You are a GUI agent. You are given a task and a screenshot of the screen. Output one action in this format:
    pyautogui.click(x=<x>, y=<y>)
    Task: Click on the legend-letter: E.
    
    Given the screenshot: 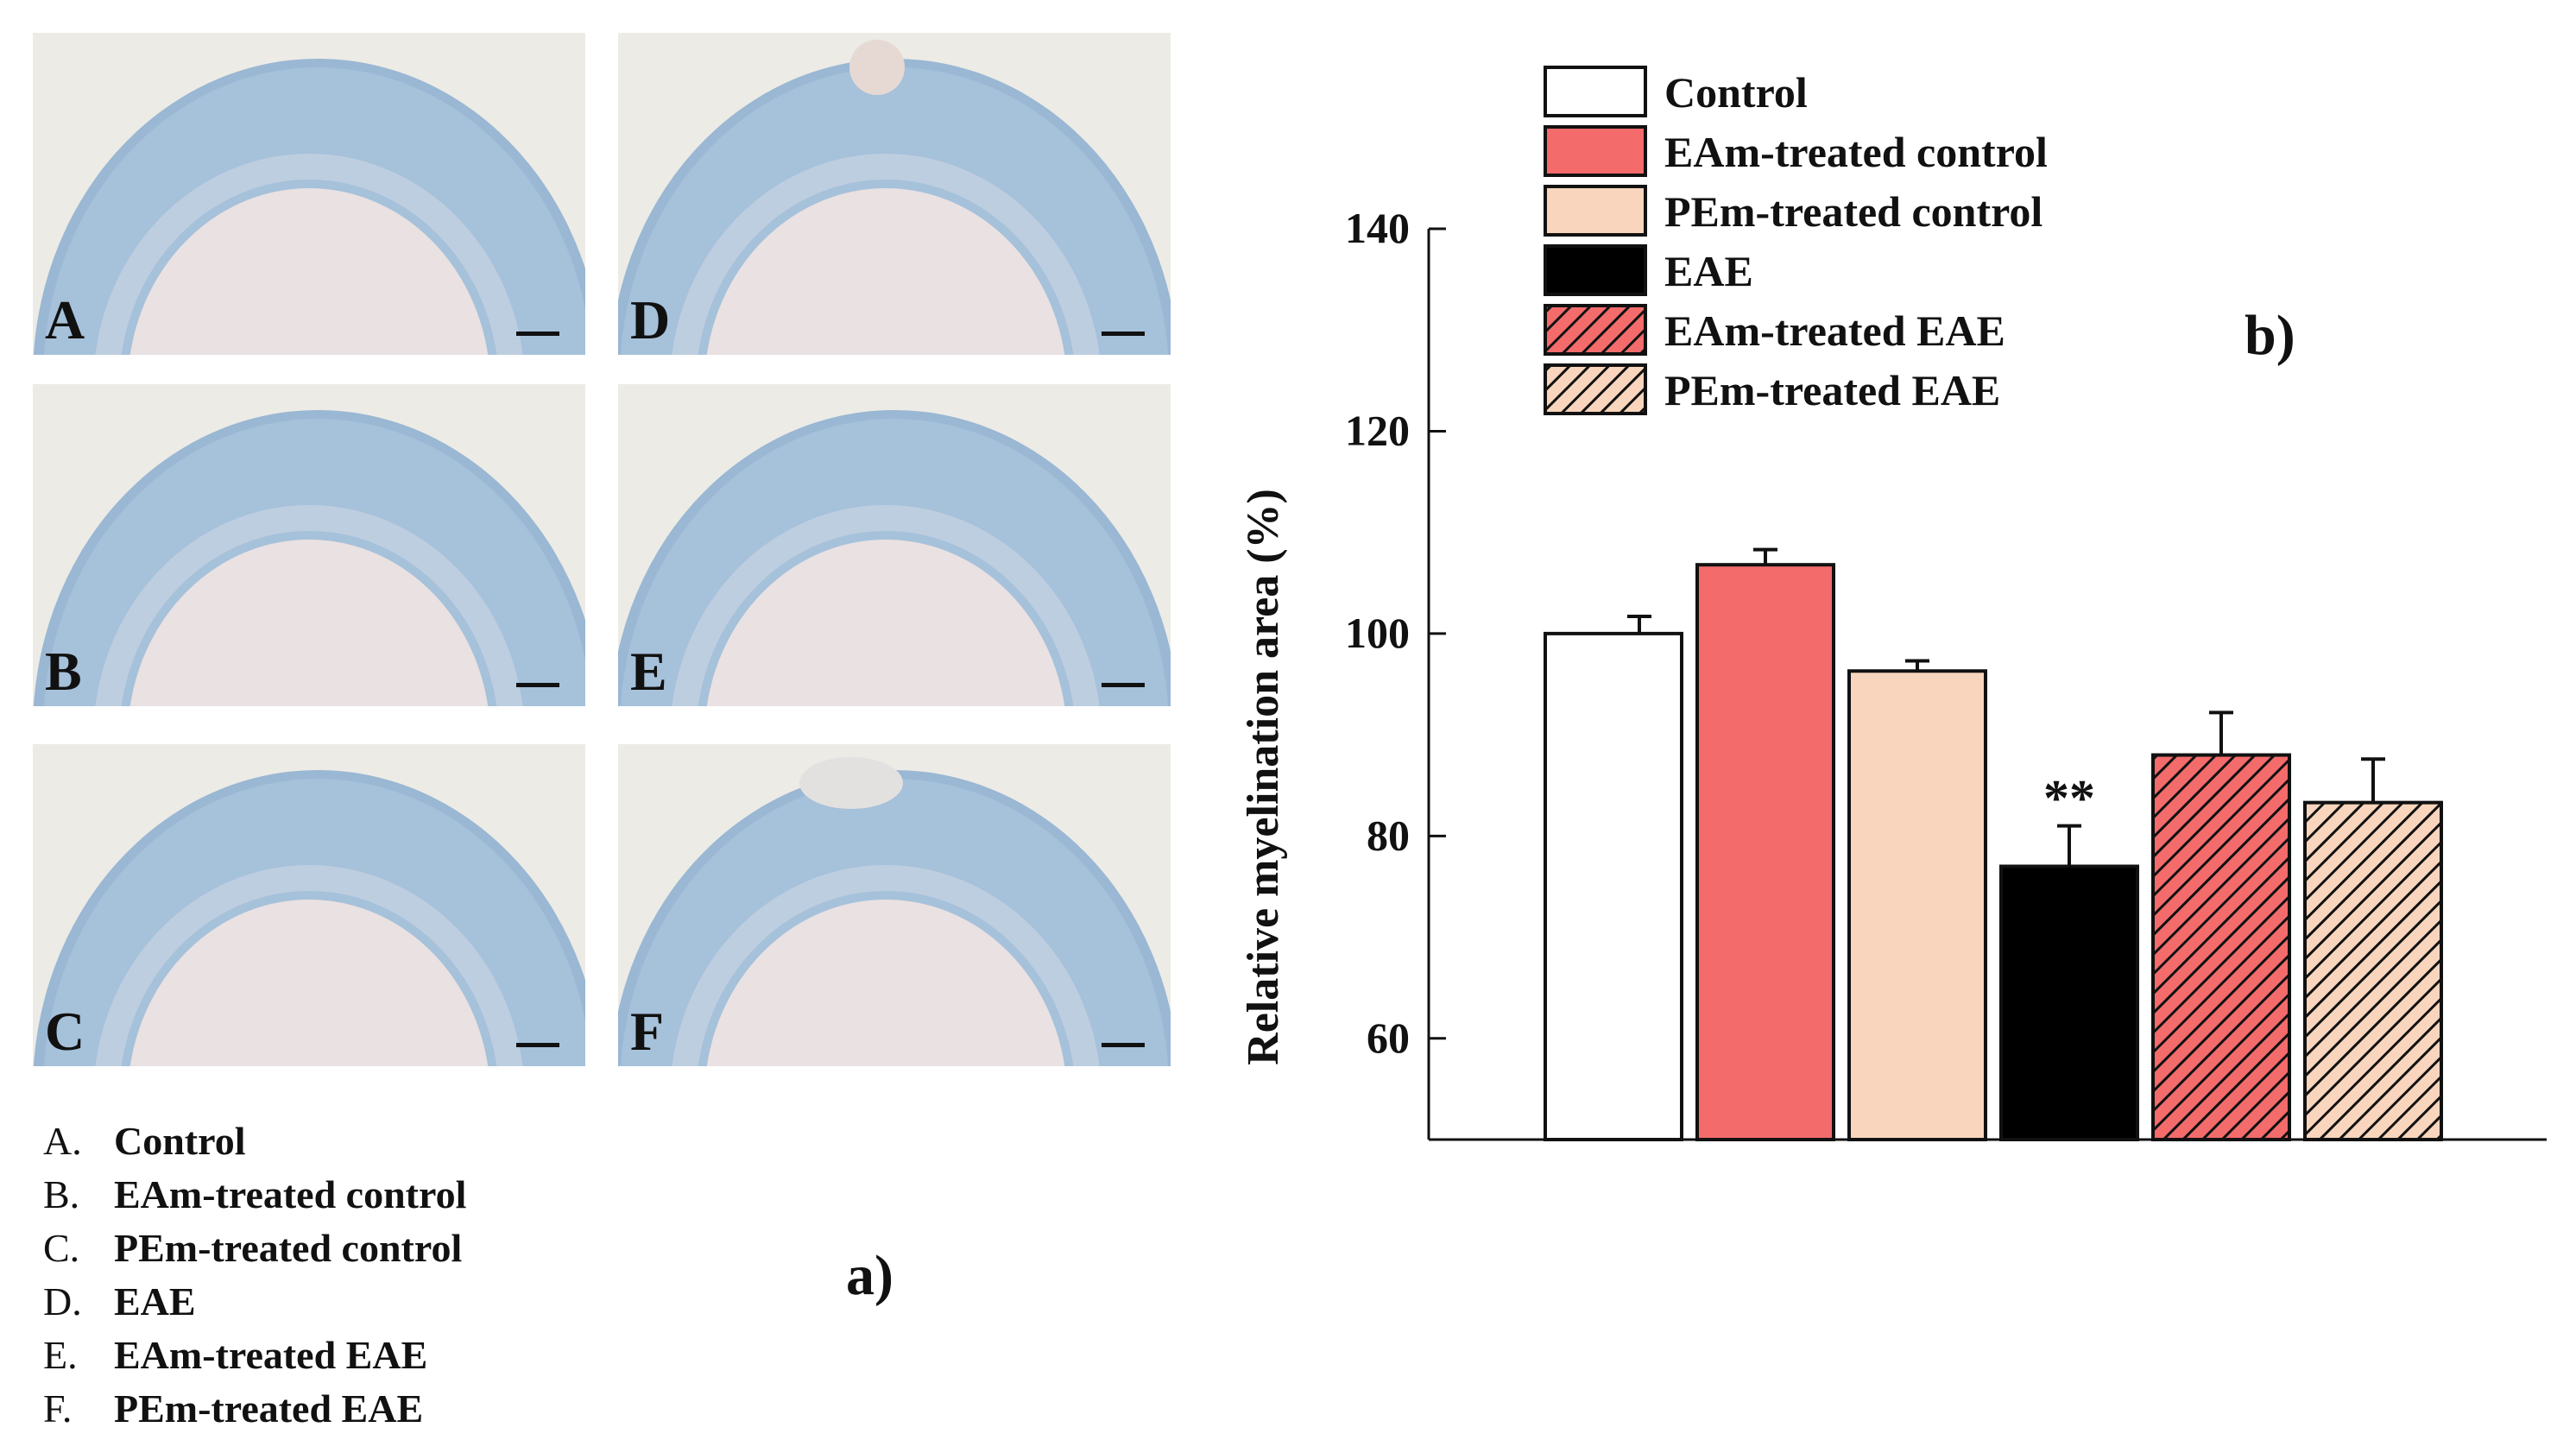 What is the action you would take?
    pyautogui.click(x=60, y=1354)
    